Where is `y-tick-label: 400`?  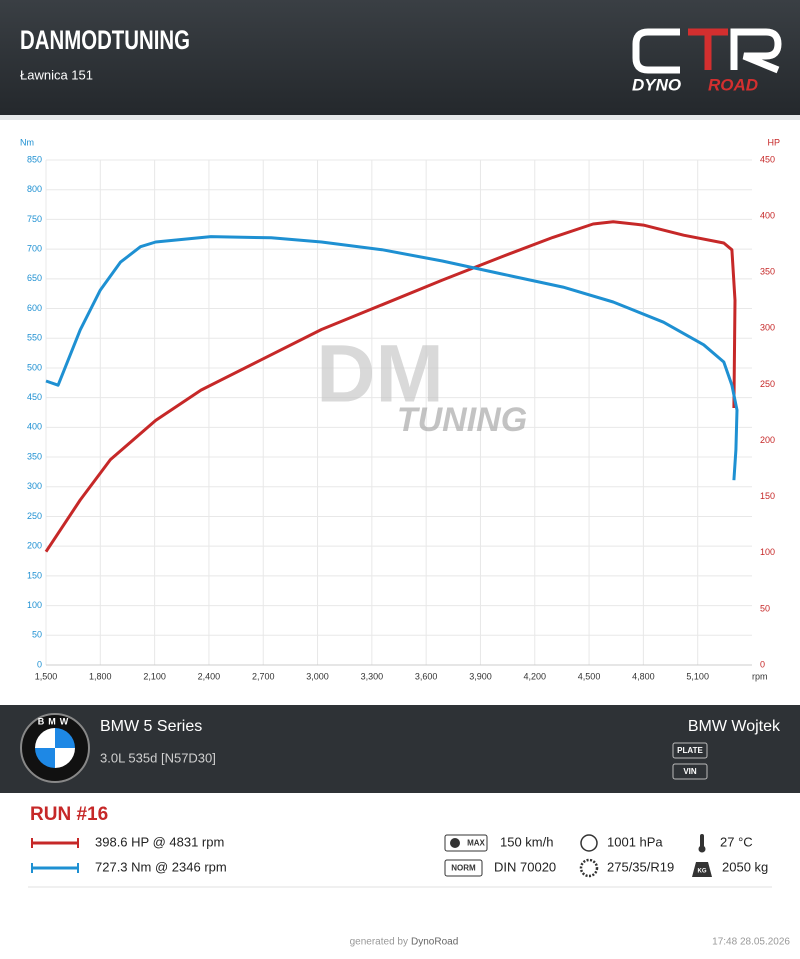
y-tick-label: 400 is located at coordinates (34, 427).